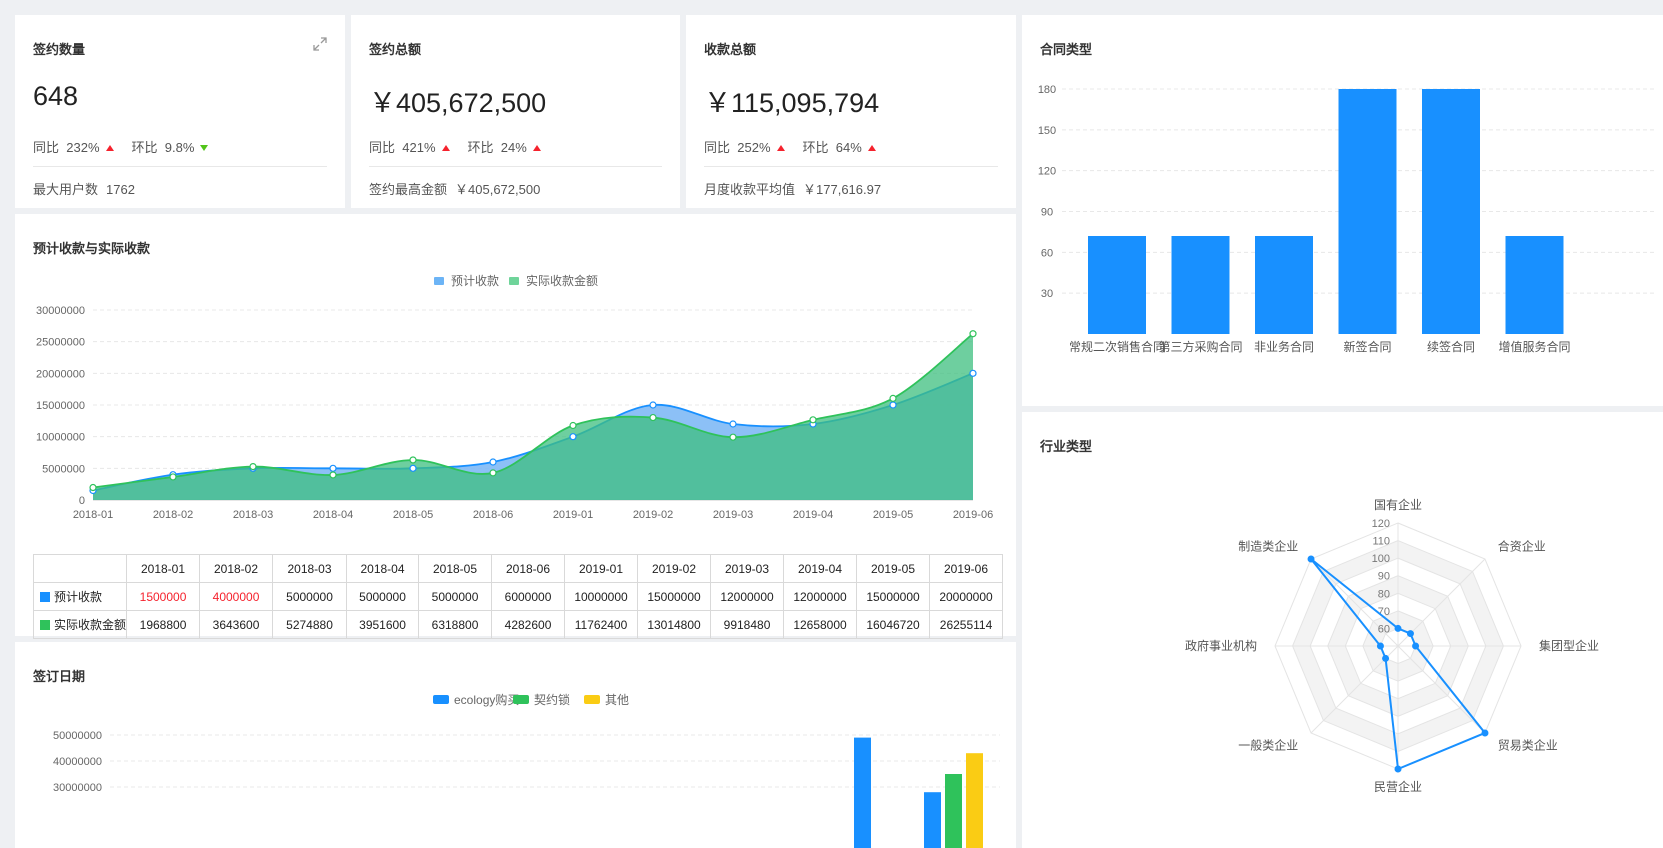  Describe the element at coordinates (820, 568) in the screenshot. I see `table-header-cell: 2019-04` at that location.